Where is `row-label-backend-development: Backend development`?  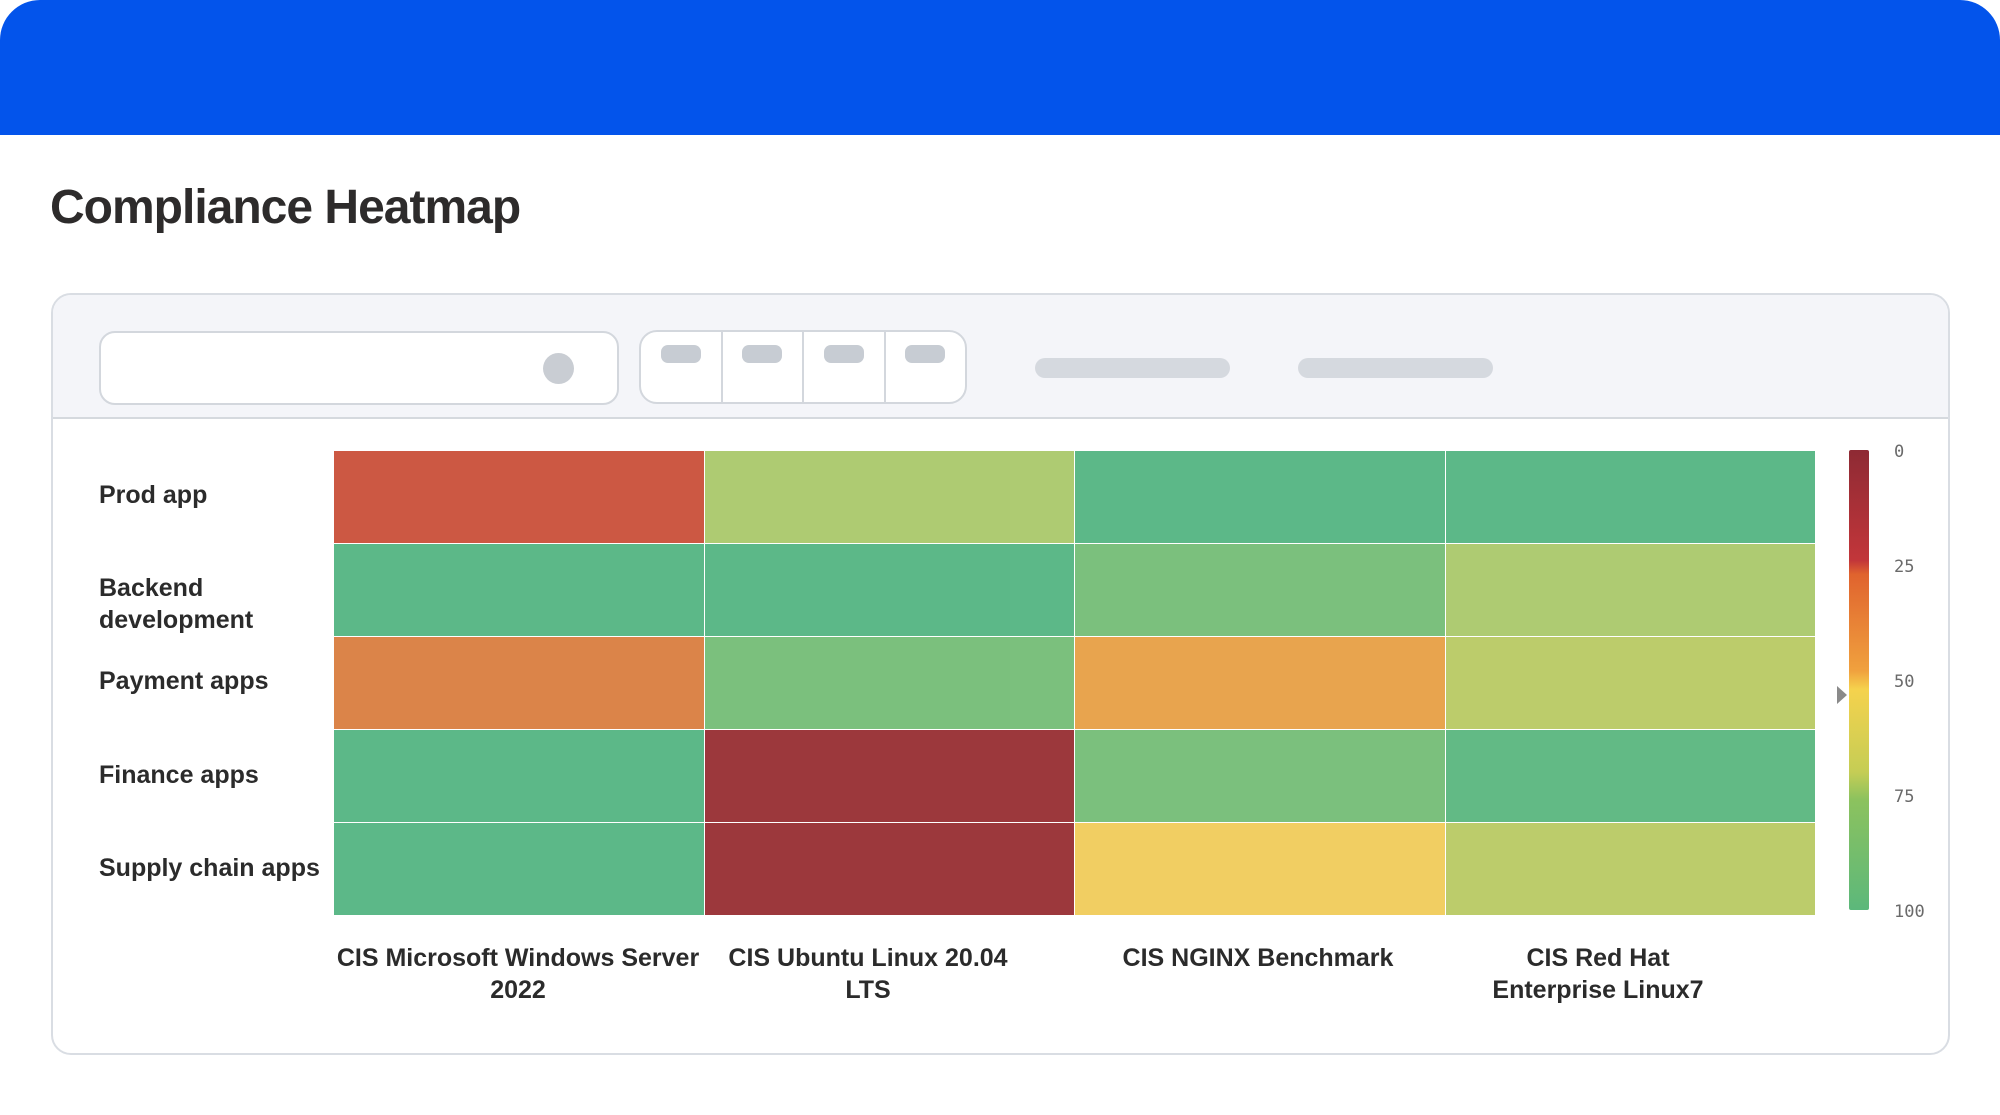 row-label-backend-development: Backend development is located at coordinates (176, 604).